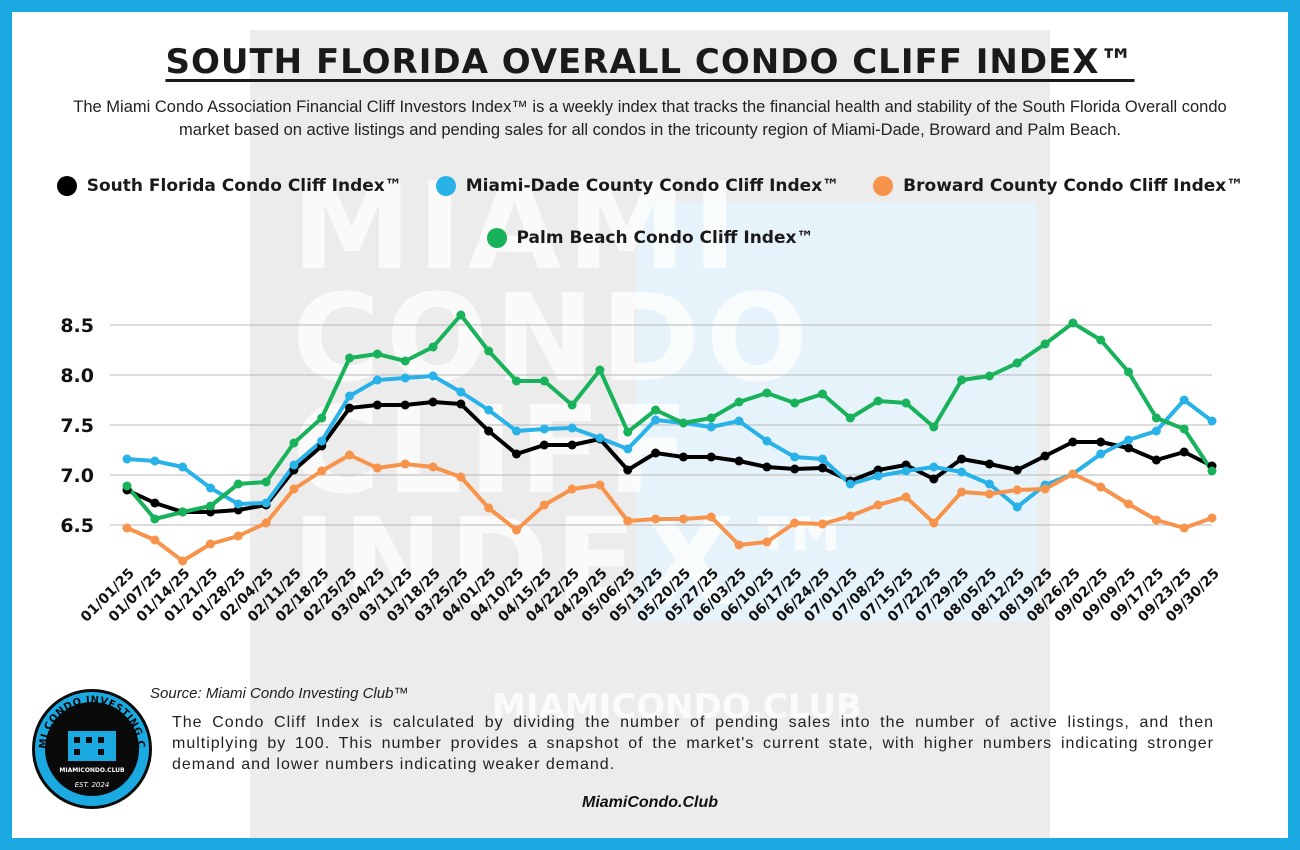 This screenshot has width=1300, height=850. What do you see at coordinates (244, 186) in the screenshot?
I see `legend-label-south-florida: South Florida Condo Cliff Index™` at bounding box center [244, 186].